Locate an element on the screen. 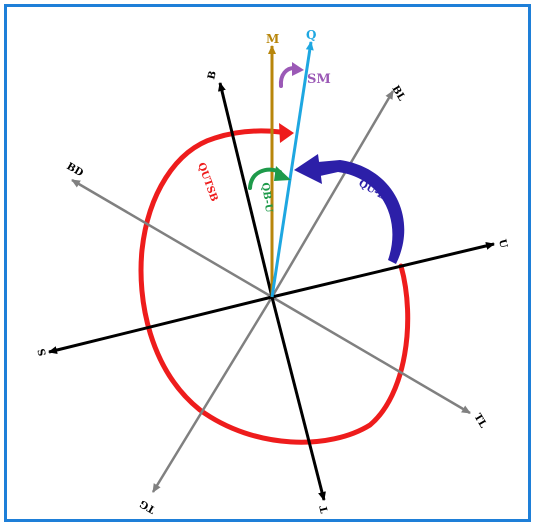 Image resolution: width=539 pixels, height=528 pixels. axis-label-t: T is located at coordinates (324, 509).